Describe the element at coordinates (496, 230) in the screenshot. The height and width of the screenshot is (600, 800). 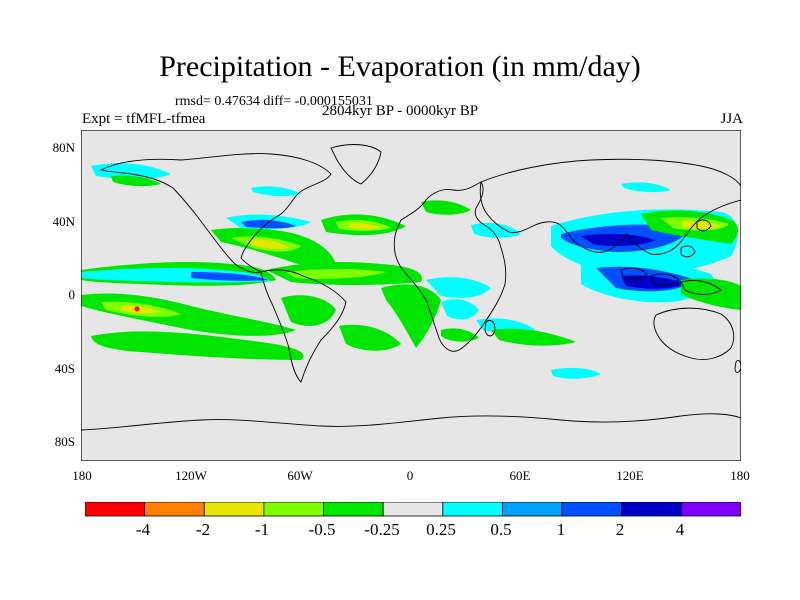
I see `north-africa-positive` at that location.